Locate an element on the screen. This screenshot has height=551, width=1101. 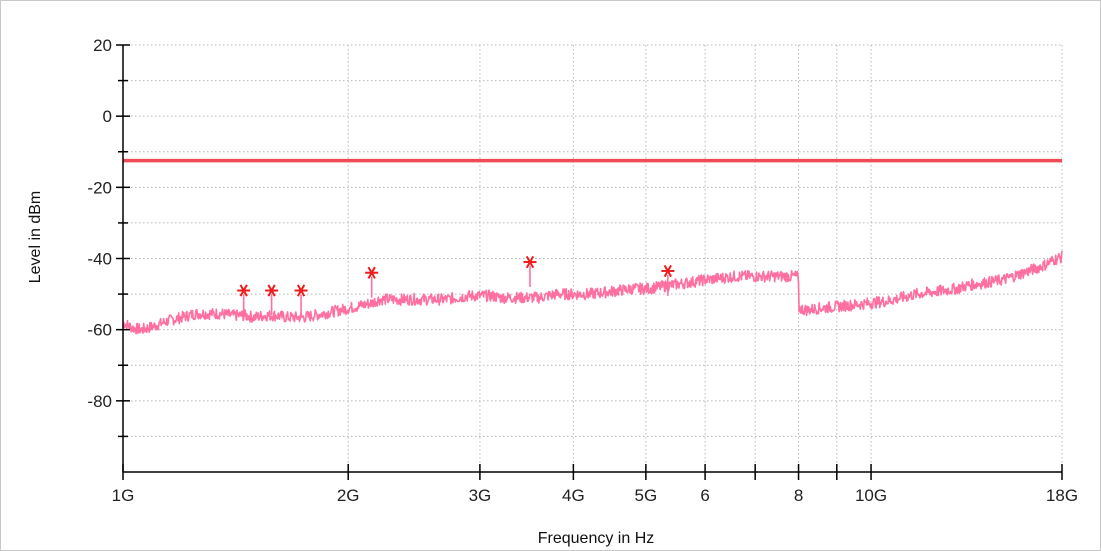
y-tick-label: -20 is located at coordinates (99, 187).